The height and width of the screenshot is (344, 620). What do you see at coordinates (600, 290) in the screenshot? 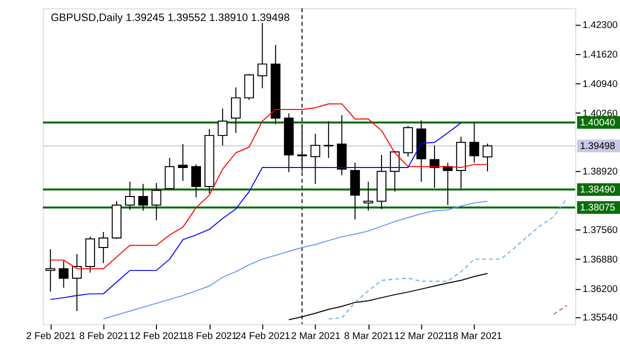
I see `y-tick-label: 1.36200` at bounding box center [600, 290].